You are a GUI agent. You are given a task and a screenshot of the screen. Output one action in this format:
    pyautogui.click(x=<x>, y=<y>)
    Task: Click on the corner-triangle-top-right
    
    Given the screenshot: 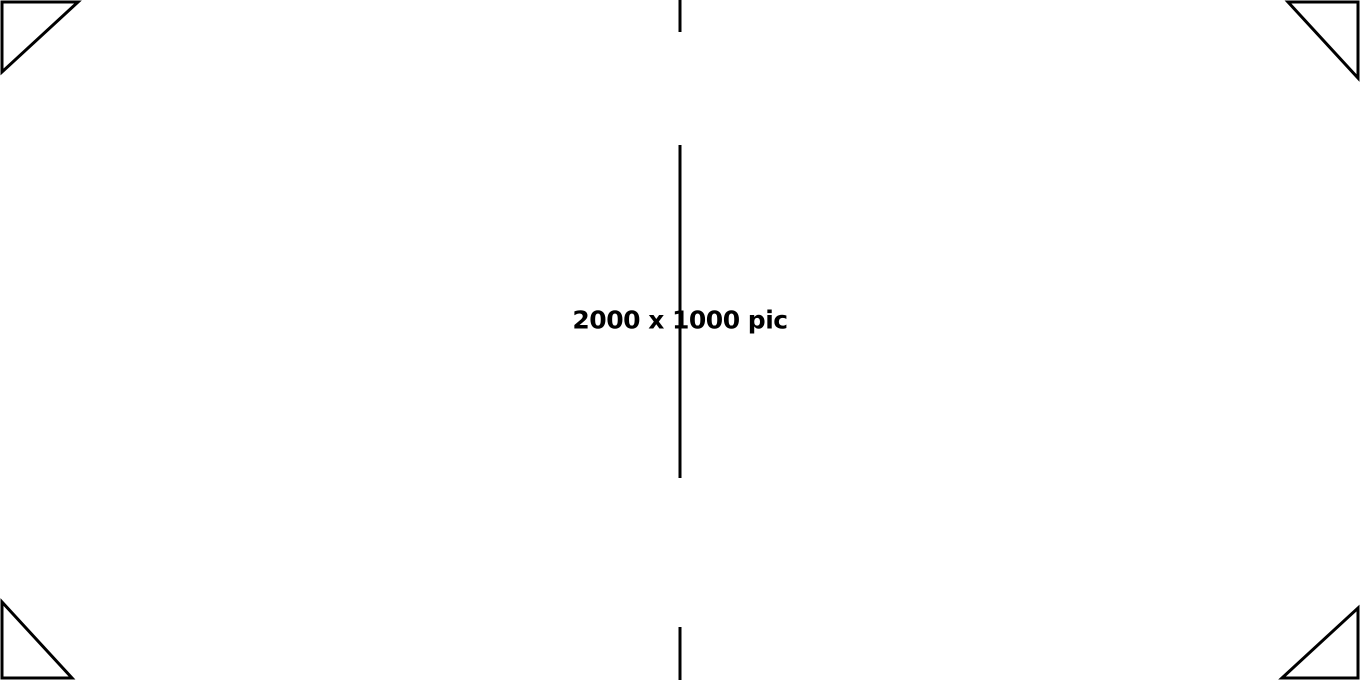 What is the action you would take?
    pyautogui.click(x=1322, y=41)
    